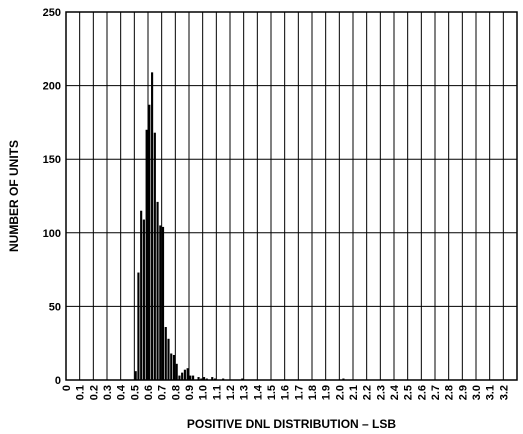 The width and height of the screenshot is (523, 434). Describe the element at coordinates (354, 392) in the screenshot. I see `x-tick-label: 2.1` at that location.